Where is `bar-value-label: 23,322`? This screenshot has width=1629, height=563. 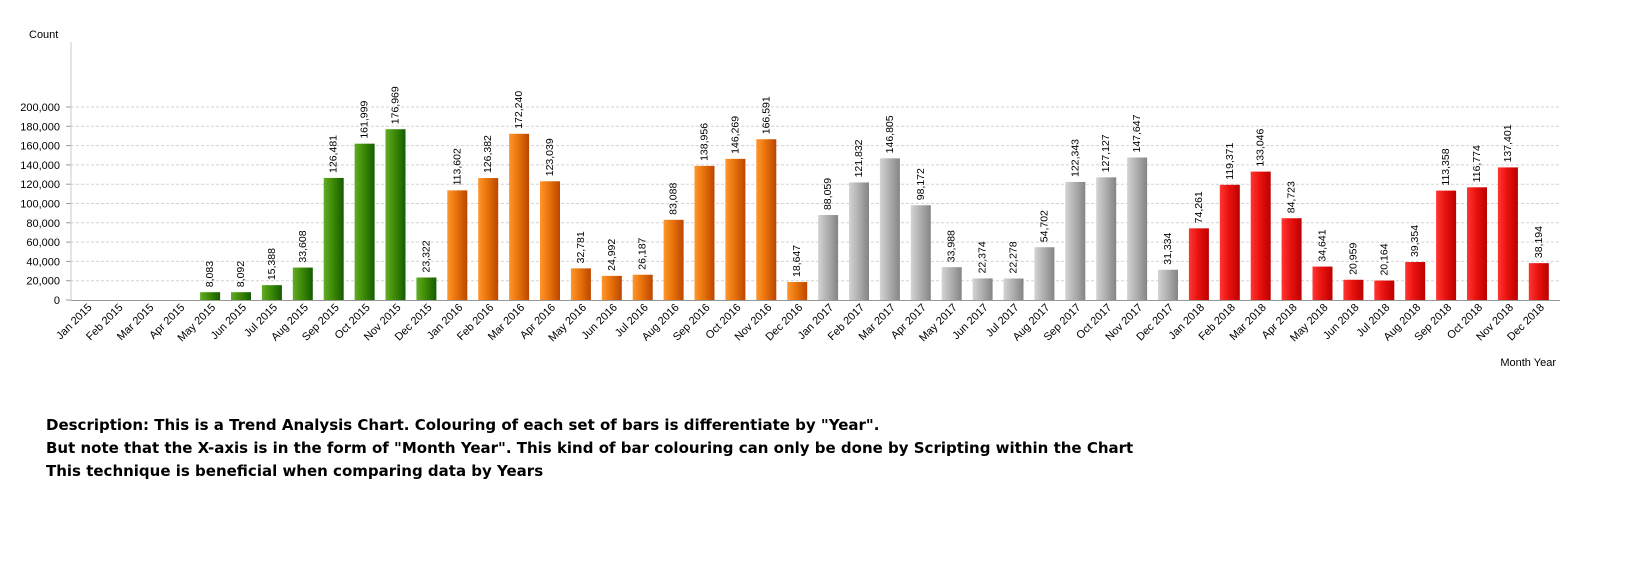
bar-value-label: 23,322 is located at coordinates (426, 256).